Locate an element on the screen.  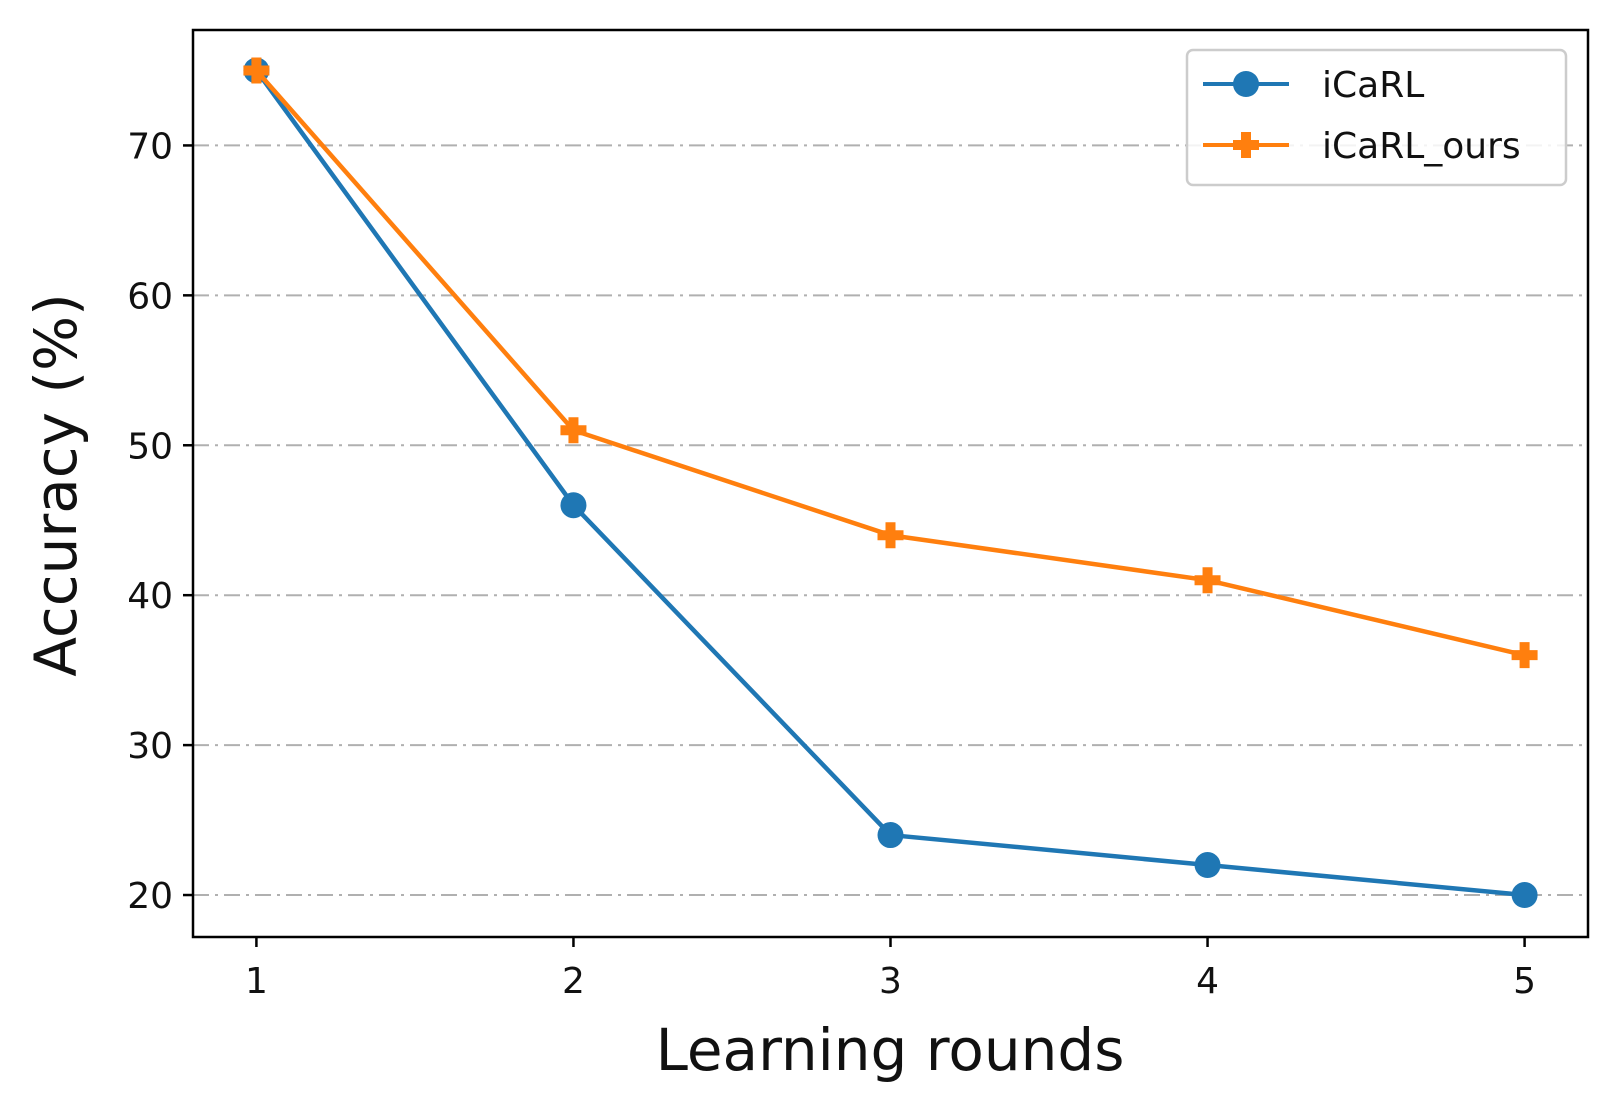
y-tick-label-20: 20 is located at coordinates (150, 896).